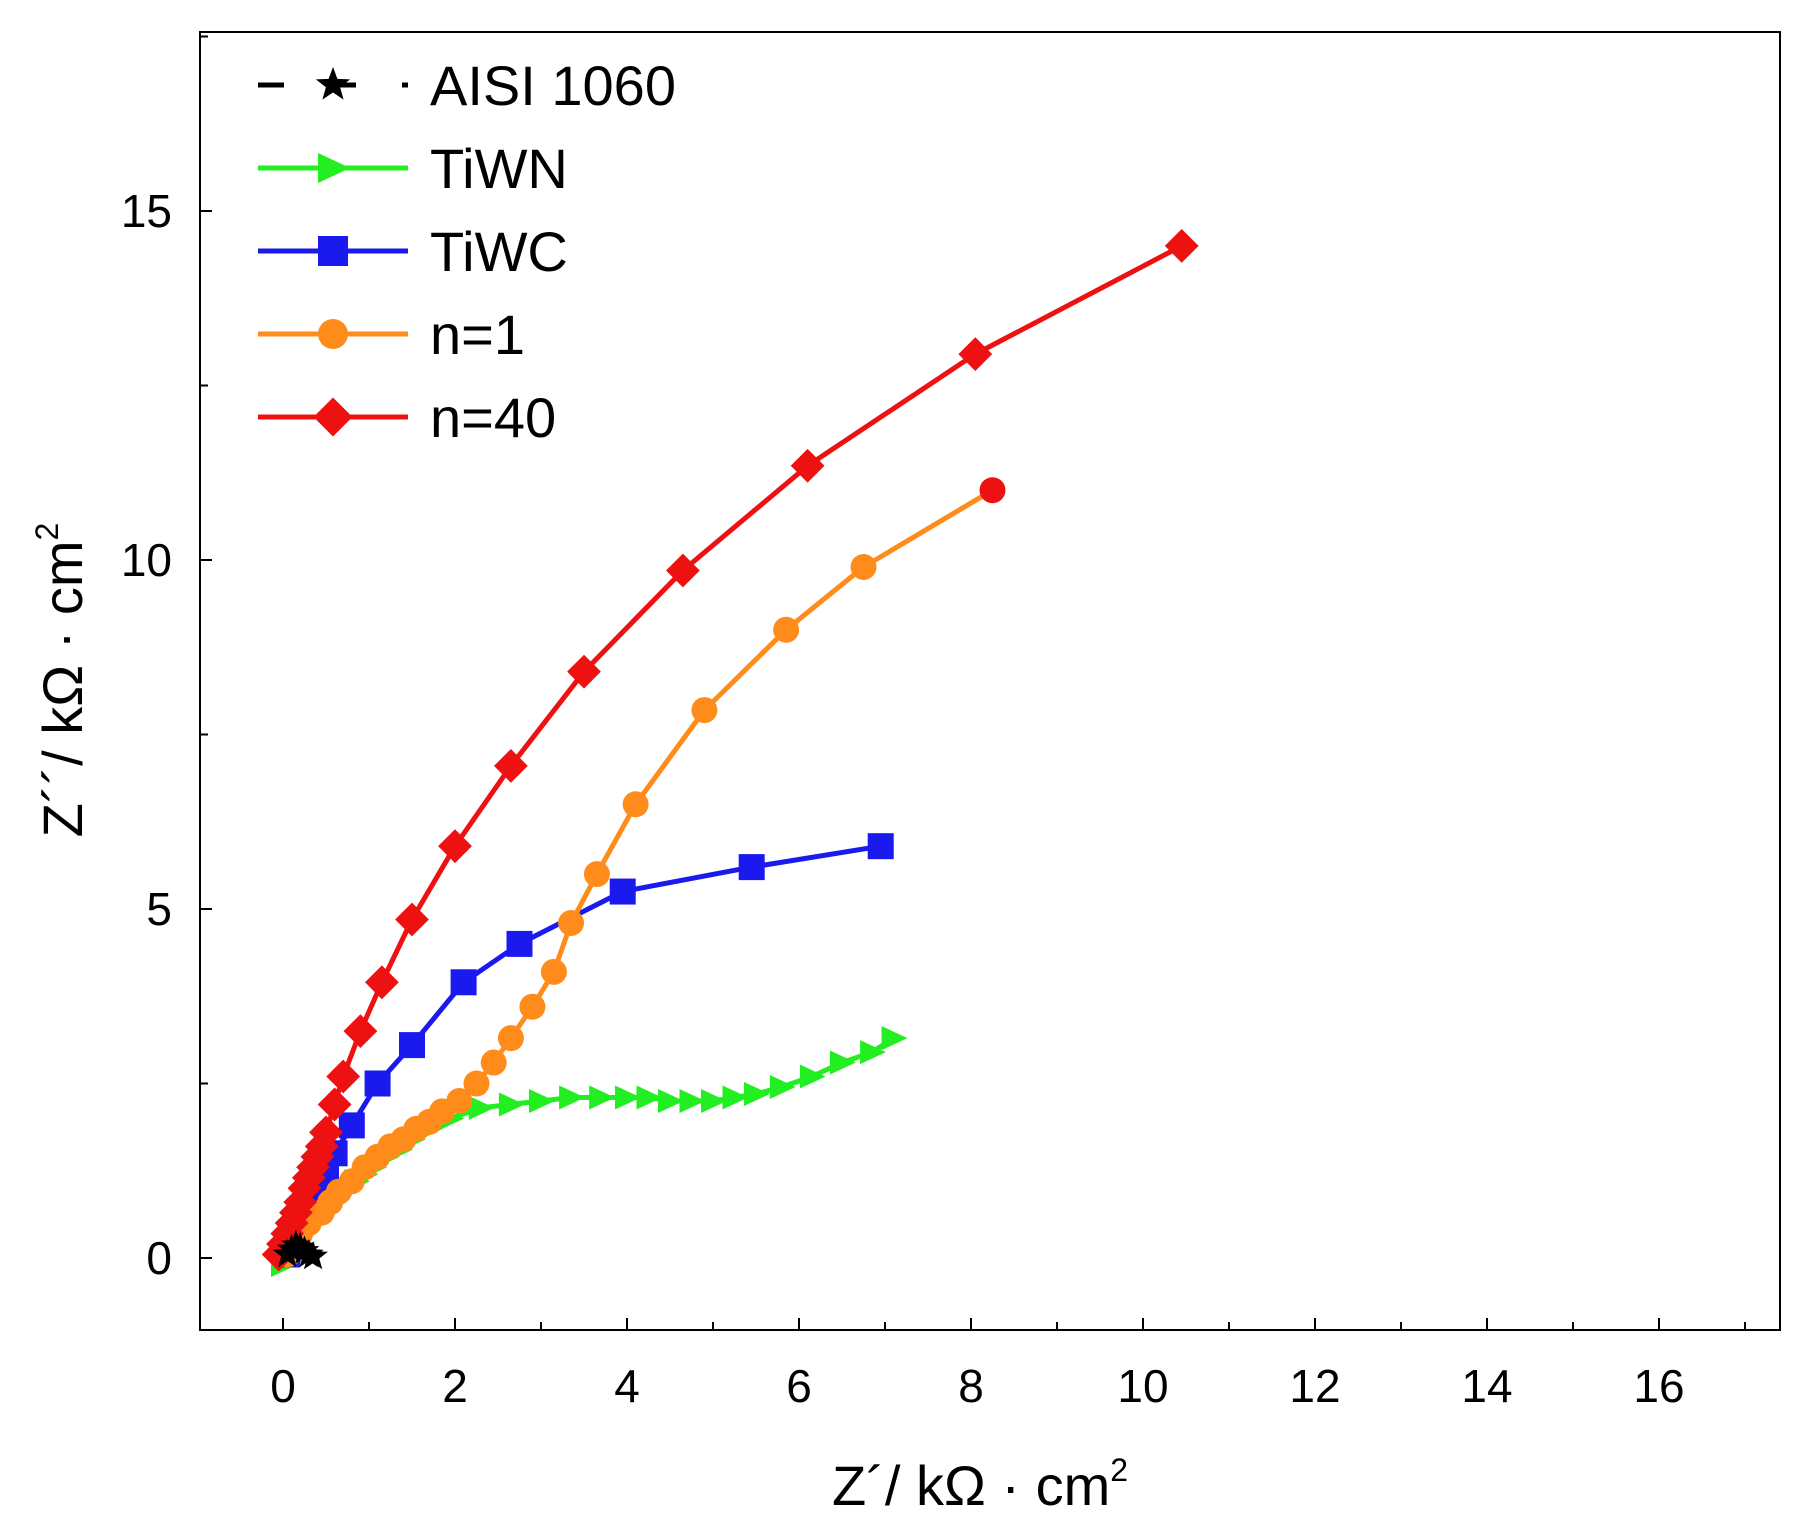 The width and height of the screenshot is (1809, 1529). What do you see at coordinates (455, 1386) in the screenshot?
I see `x-tick-label: 2` at bounding box center [455, 1386].